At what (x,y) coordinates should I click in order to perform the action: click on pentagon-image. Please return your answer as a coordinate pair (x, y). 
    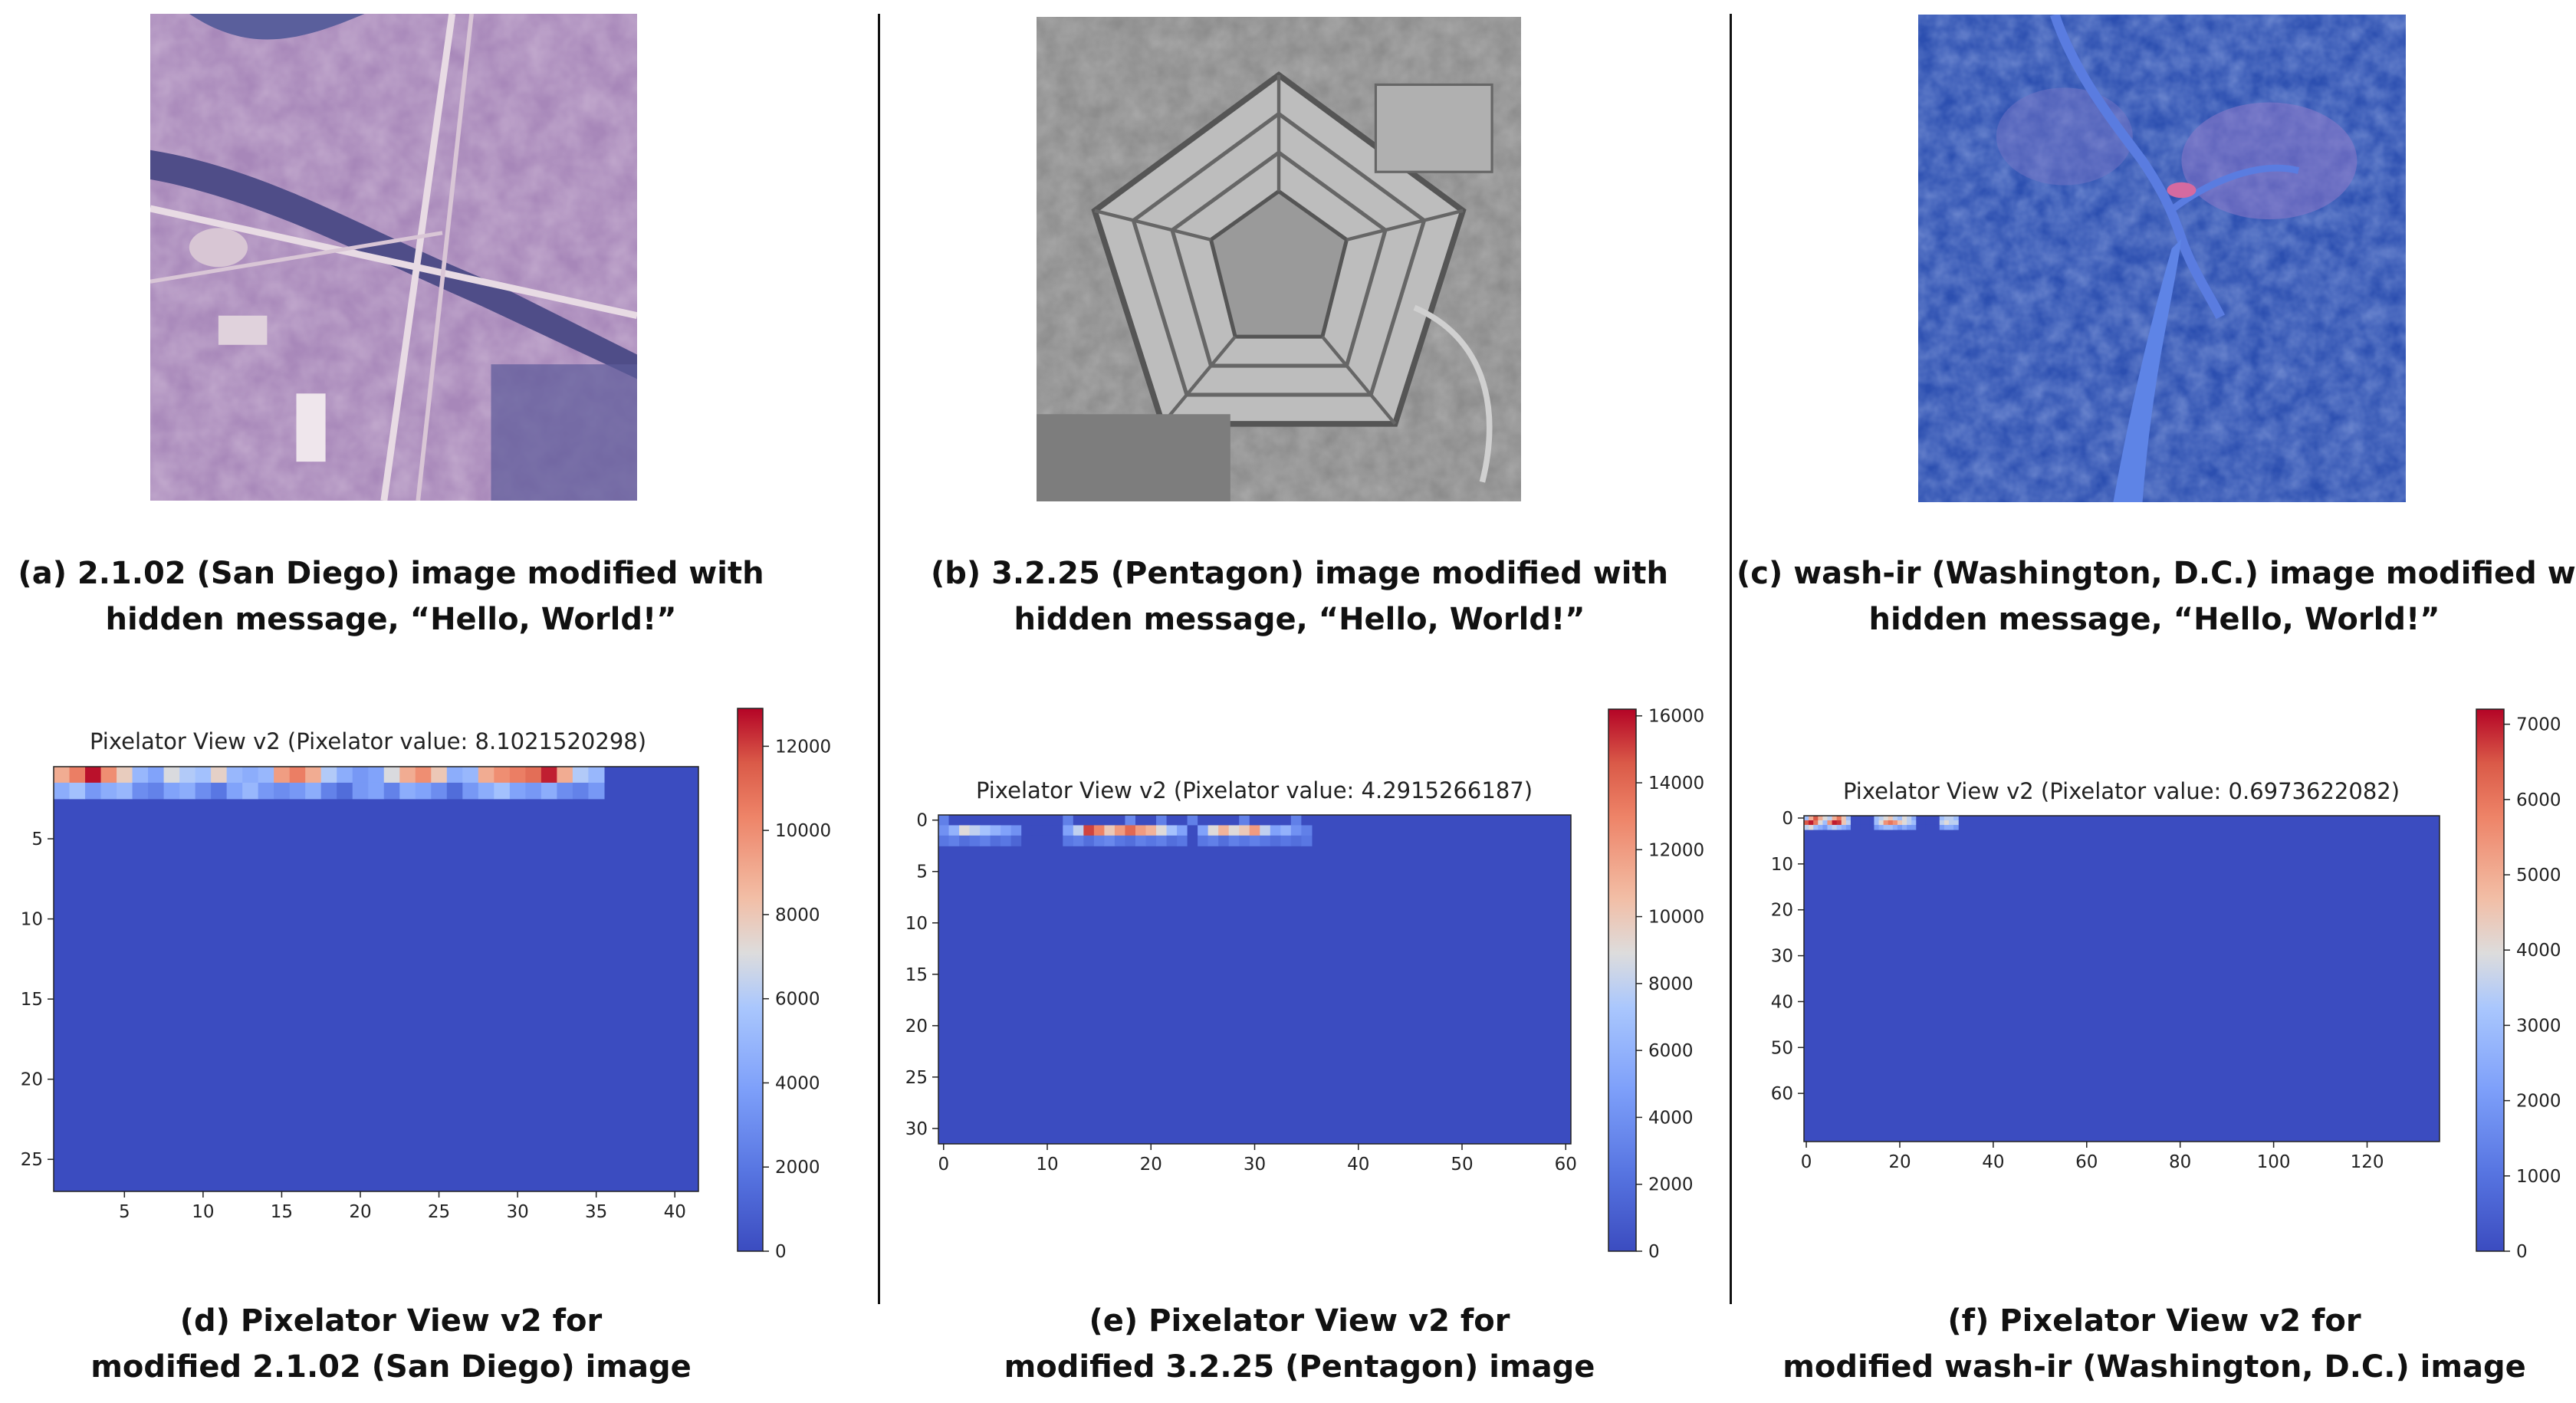
    Looking at the image, I should click on (1279, 259).